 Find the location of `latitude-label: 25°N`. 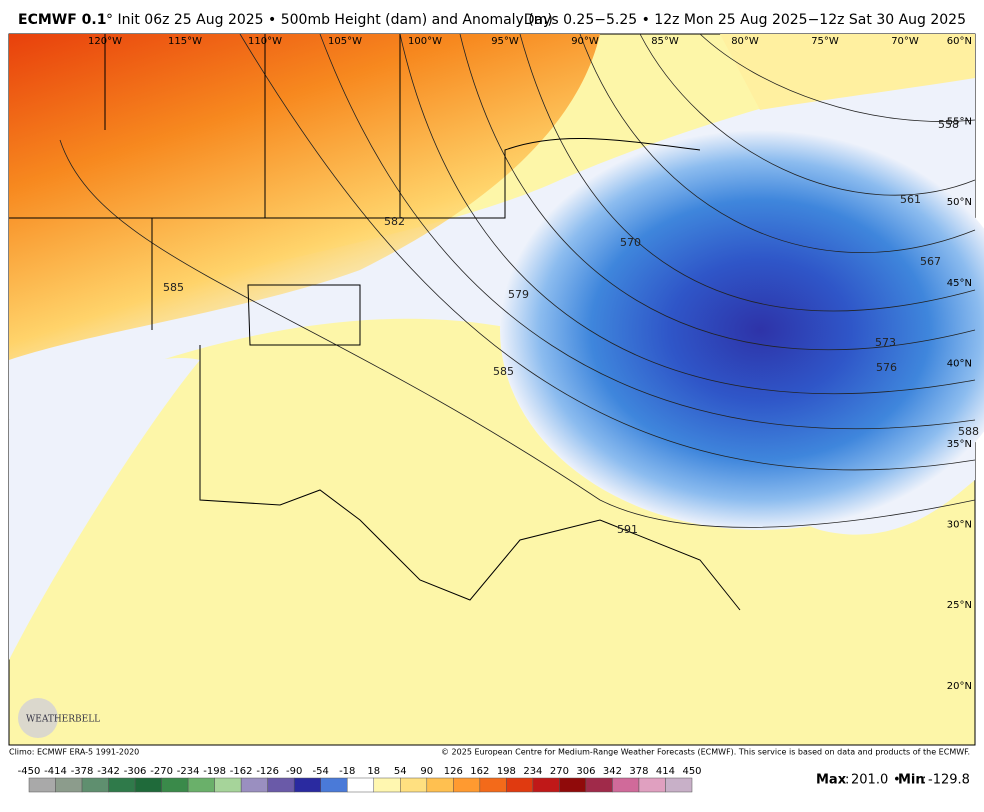

latitude-label: 25°N is located at coordinates (959, 605).